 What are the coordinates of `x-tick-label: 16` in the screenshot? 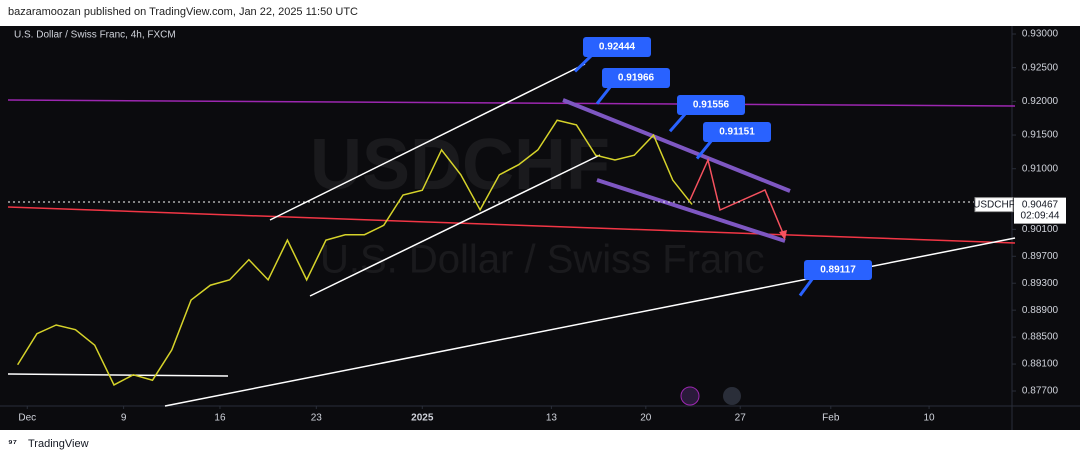 It's located at (220, 418).